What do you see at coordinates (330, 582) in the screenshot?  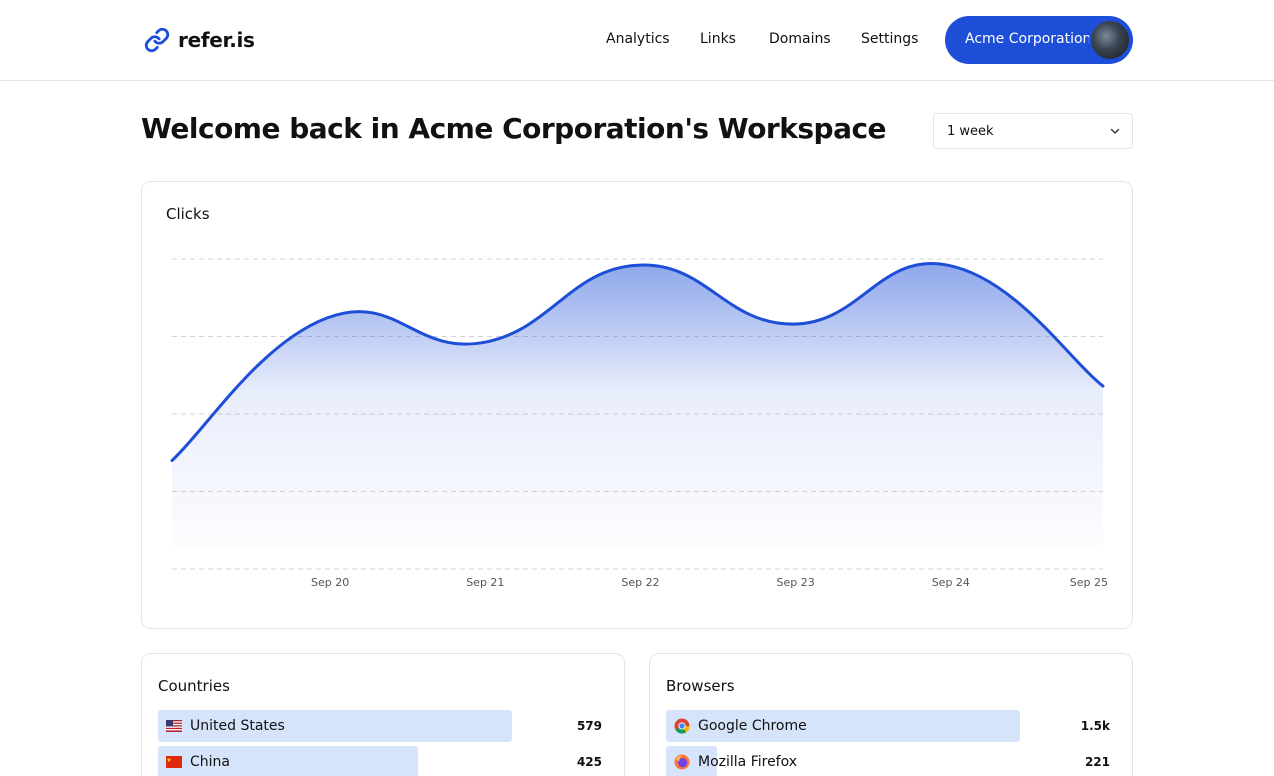 I see `x-tick-label: Sep 20` at bounding box center [330, 582].